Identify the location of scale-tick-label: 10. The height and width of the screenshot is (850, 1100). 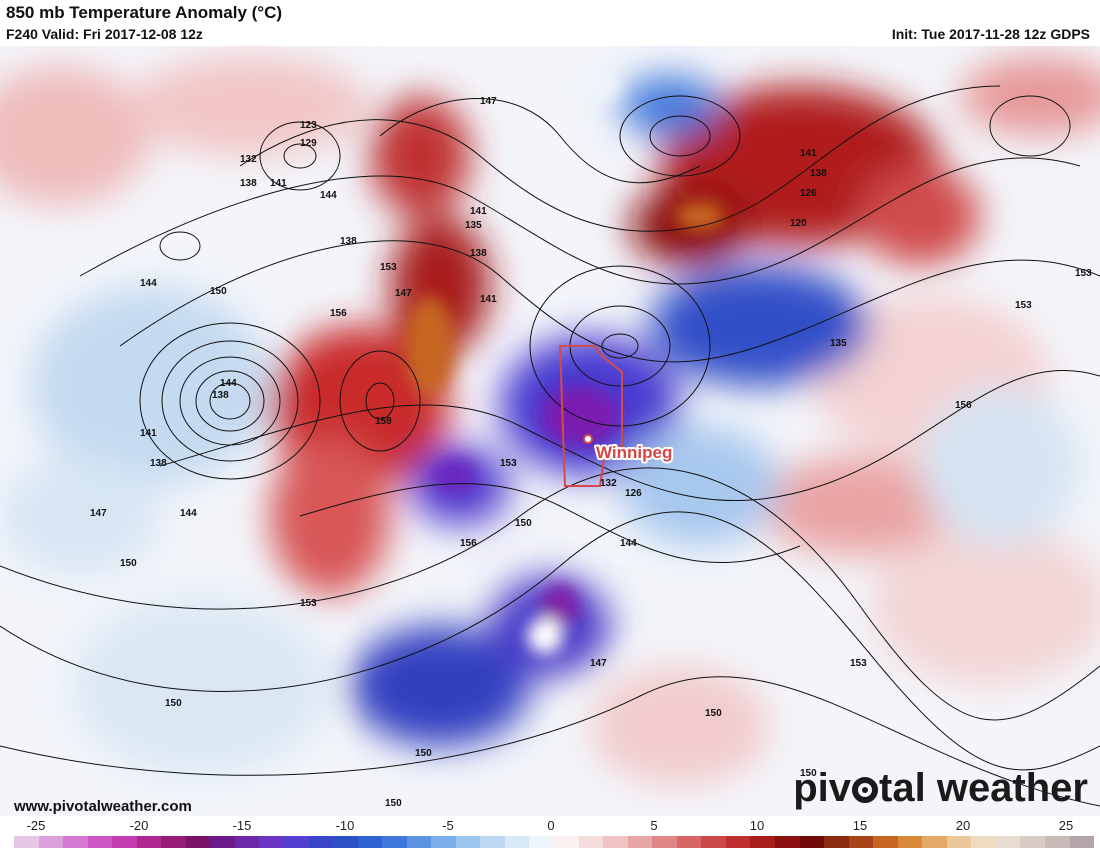
(757, 825).